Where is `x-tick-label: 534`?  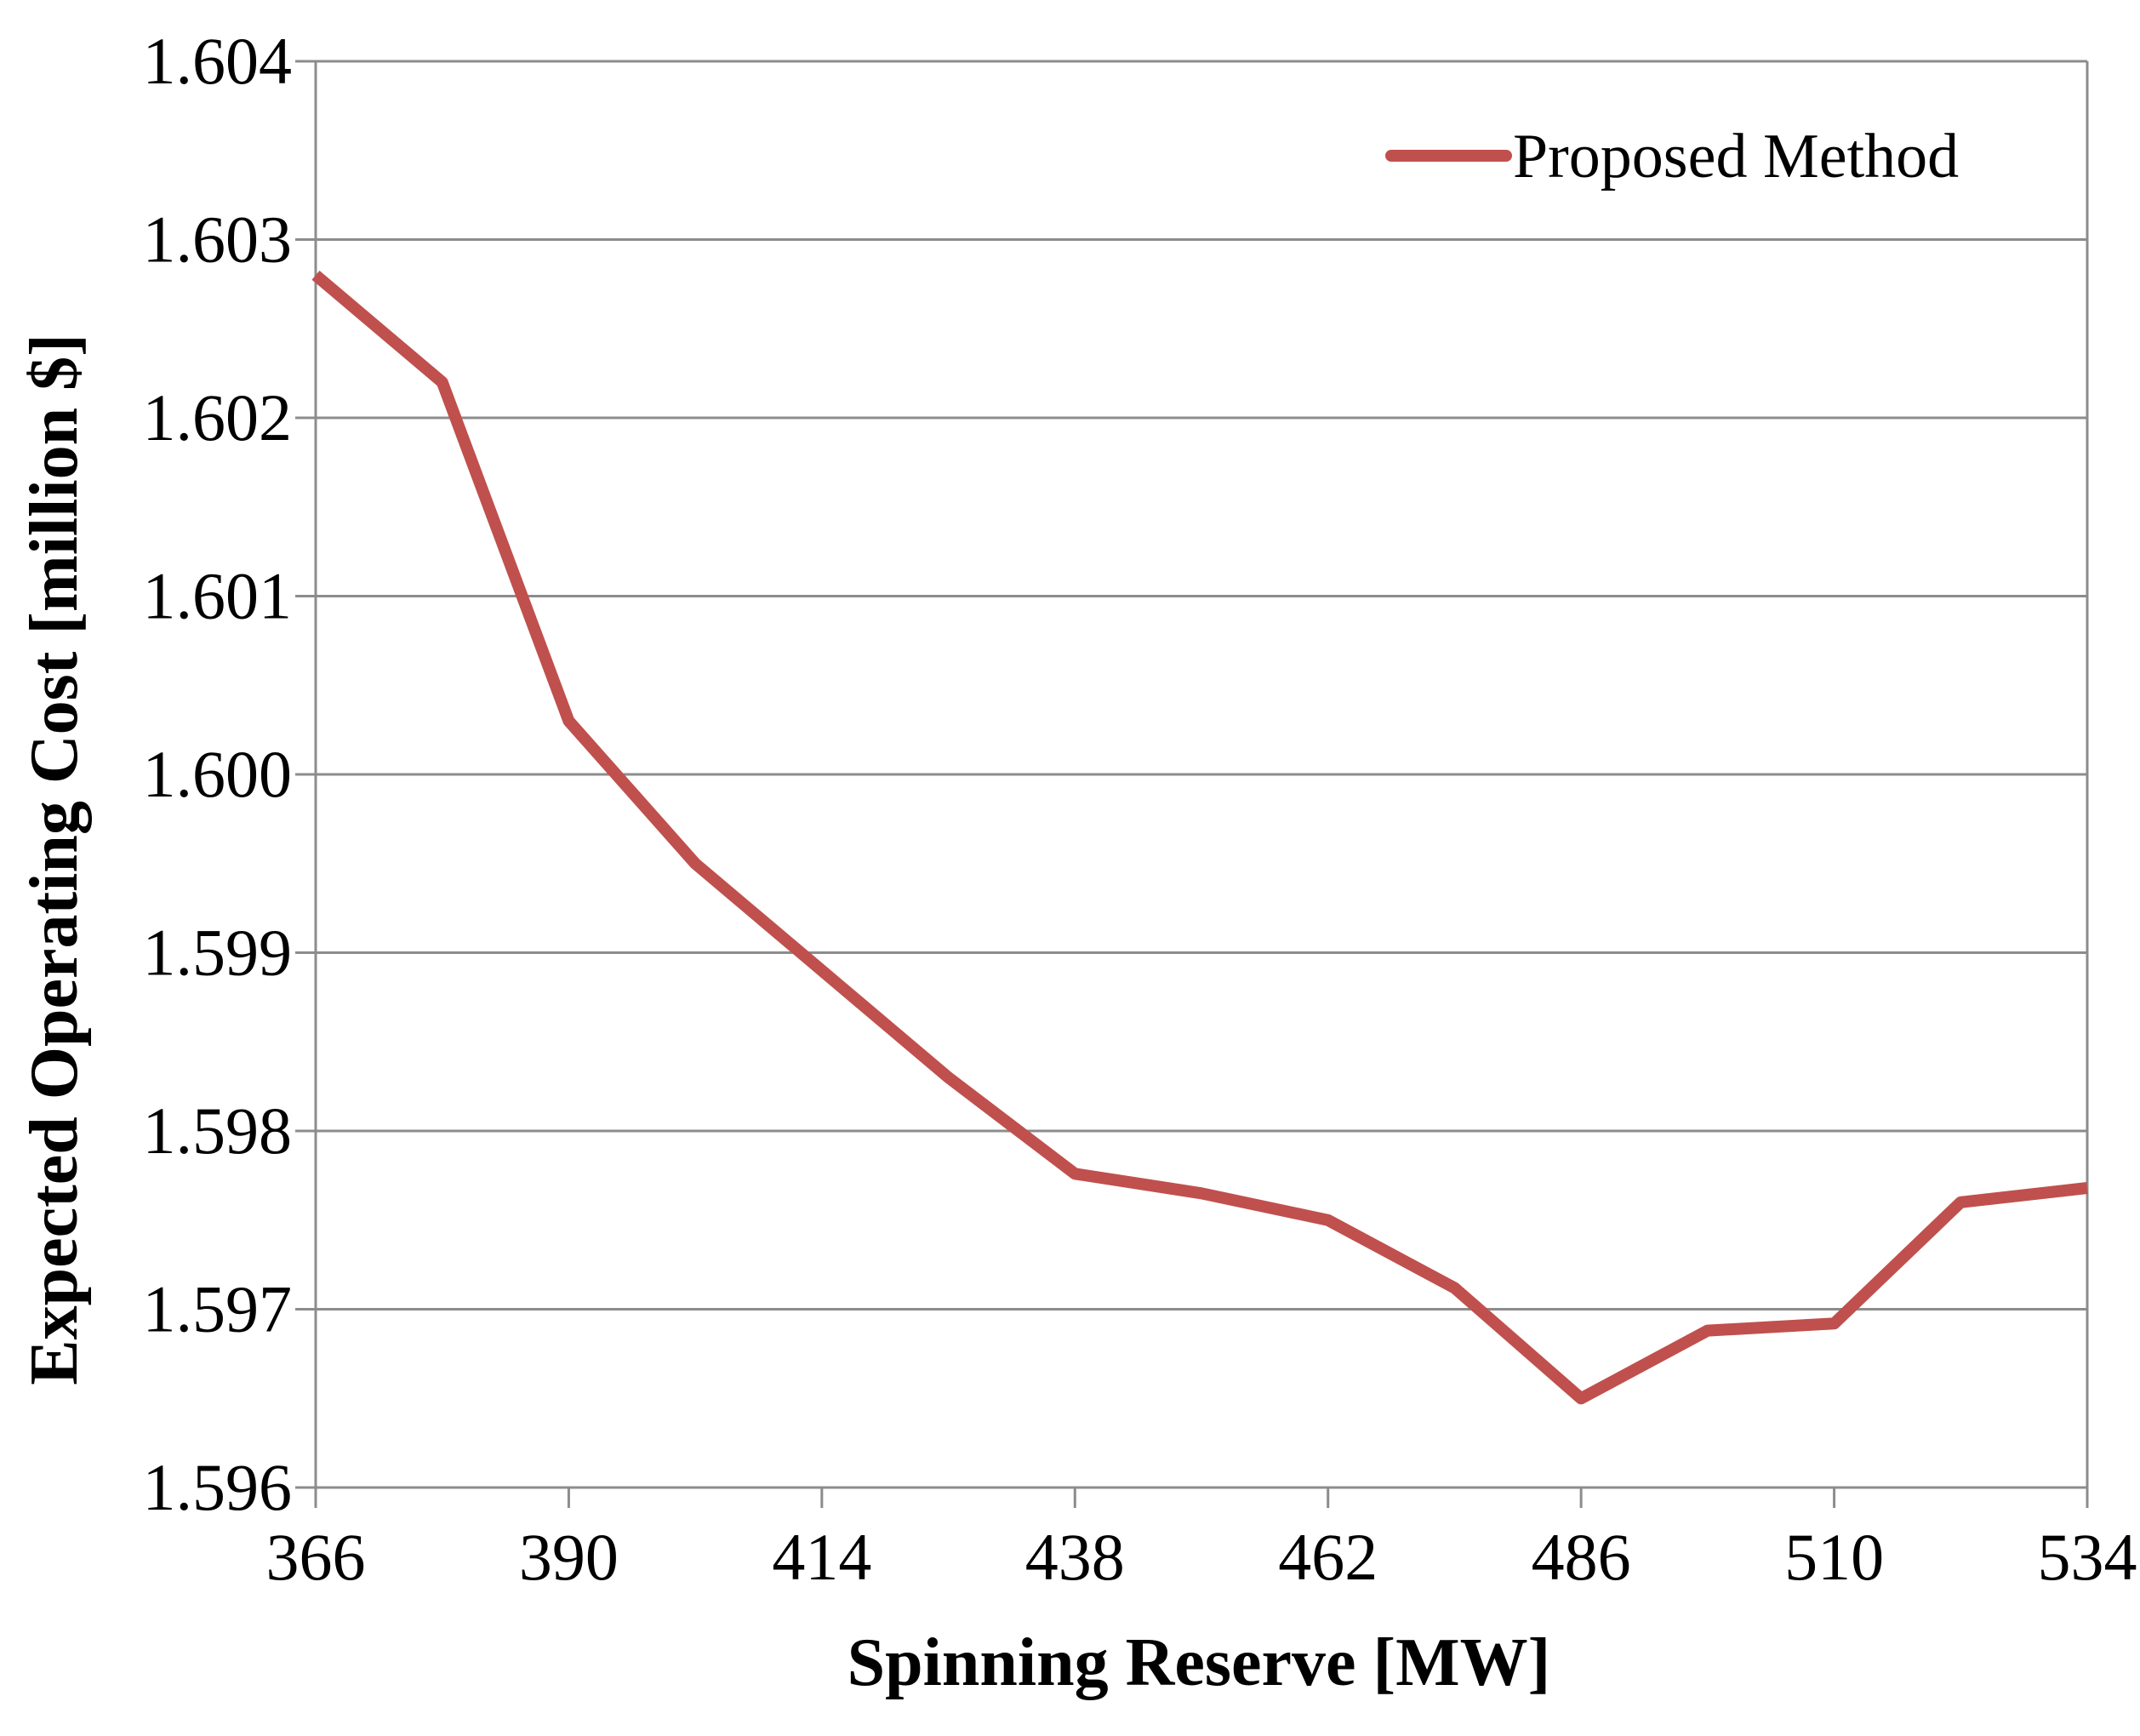
x-tick-label: 534 is located at coordinates (2087, 1557).